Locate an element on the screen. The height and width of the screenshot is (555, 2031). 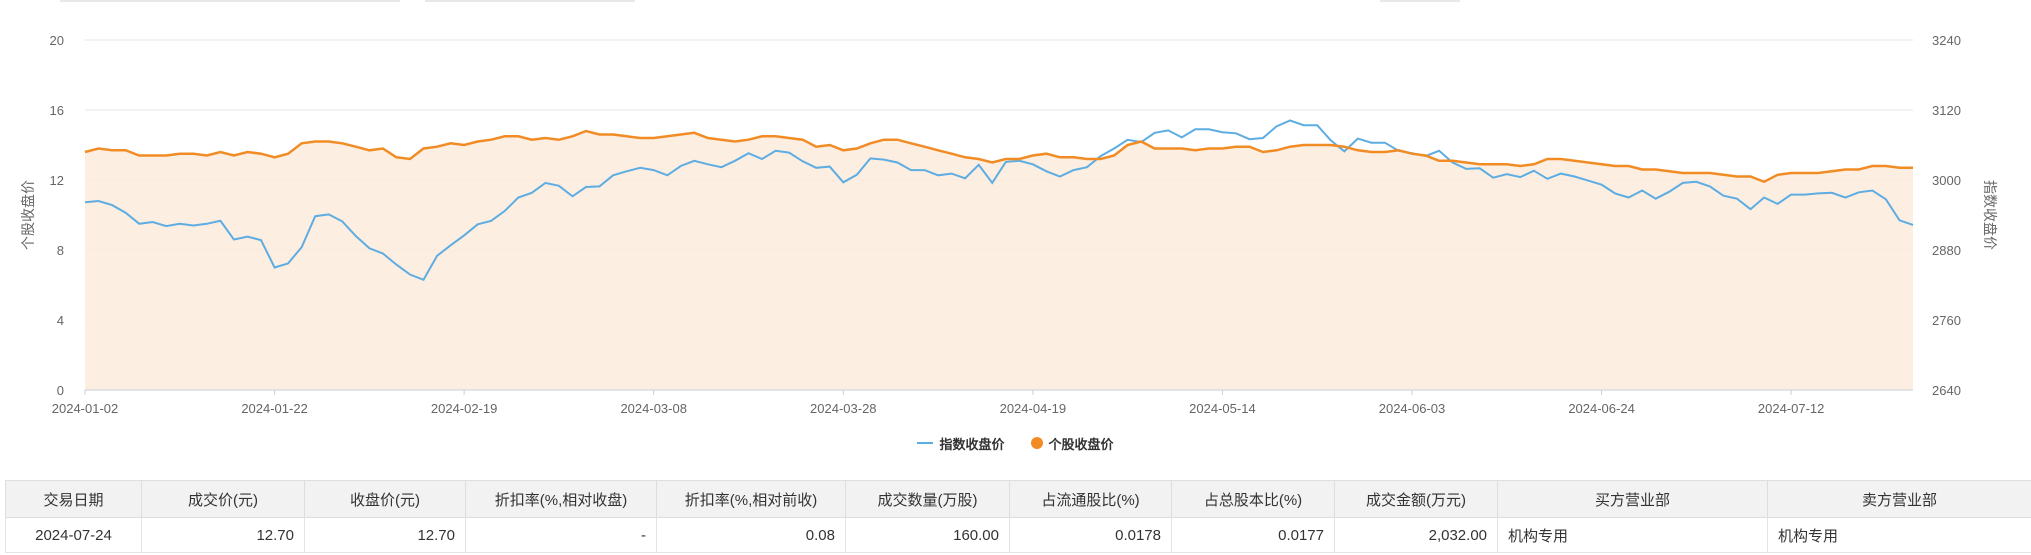
y-right-tick-label: 3120 is located at coordinates (1946, 110).